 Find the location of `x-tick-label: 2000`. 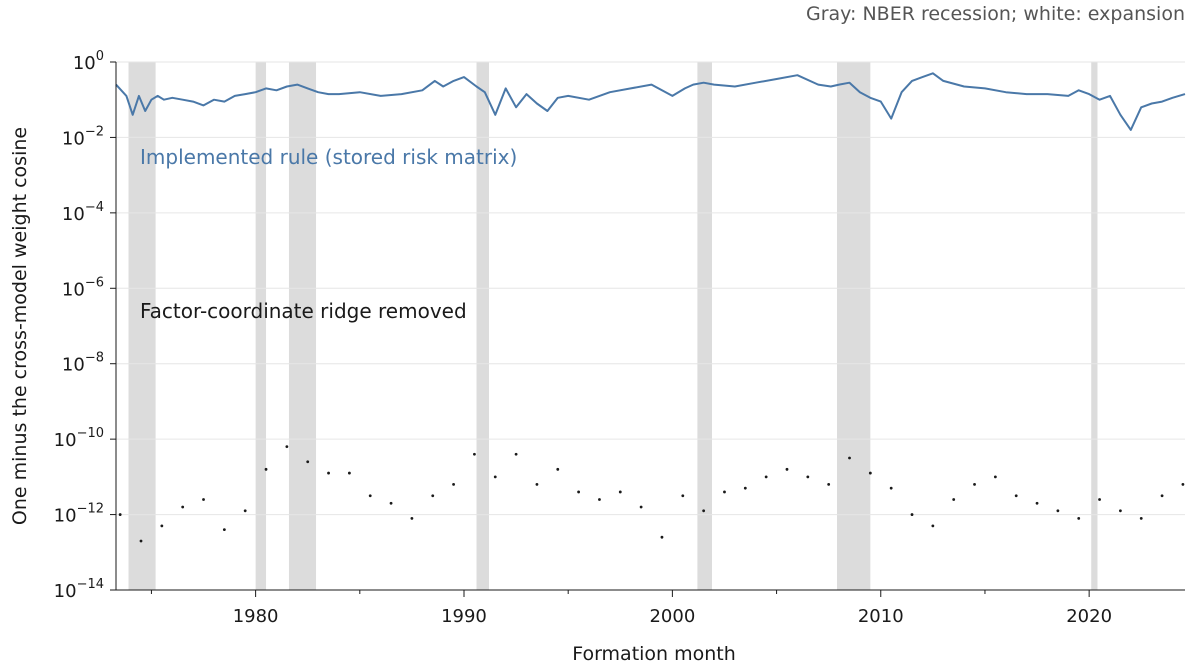

x-tick-label: 2000 is located at coordinates (672, 616).